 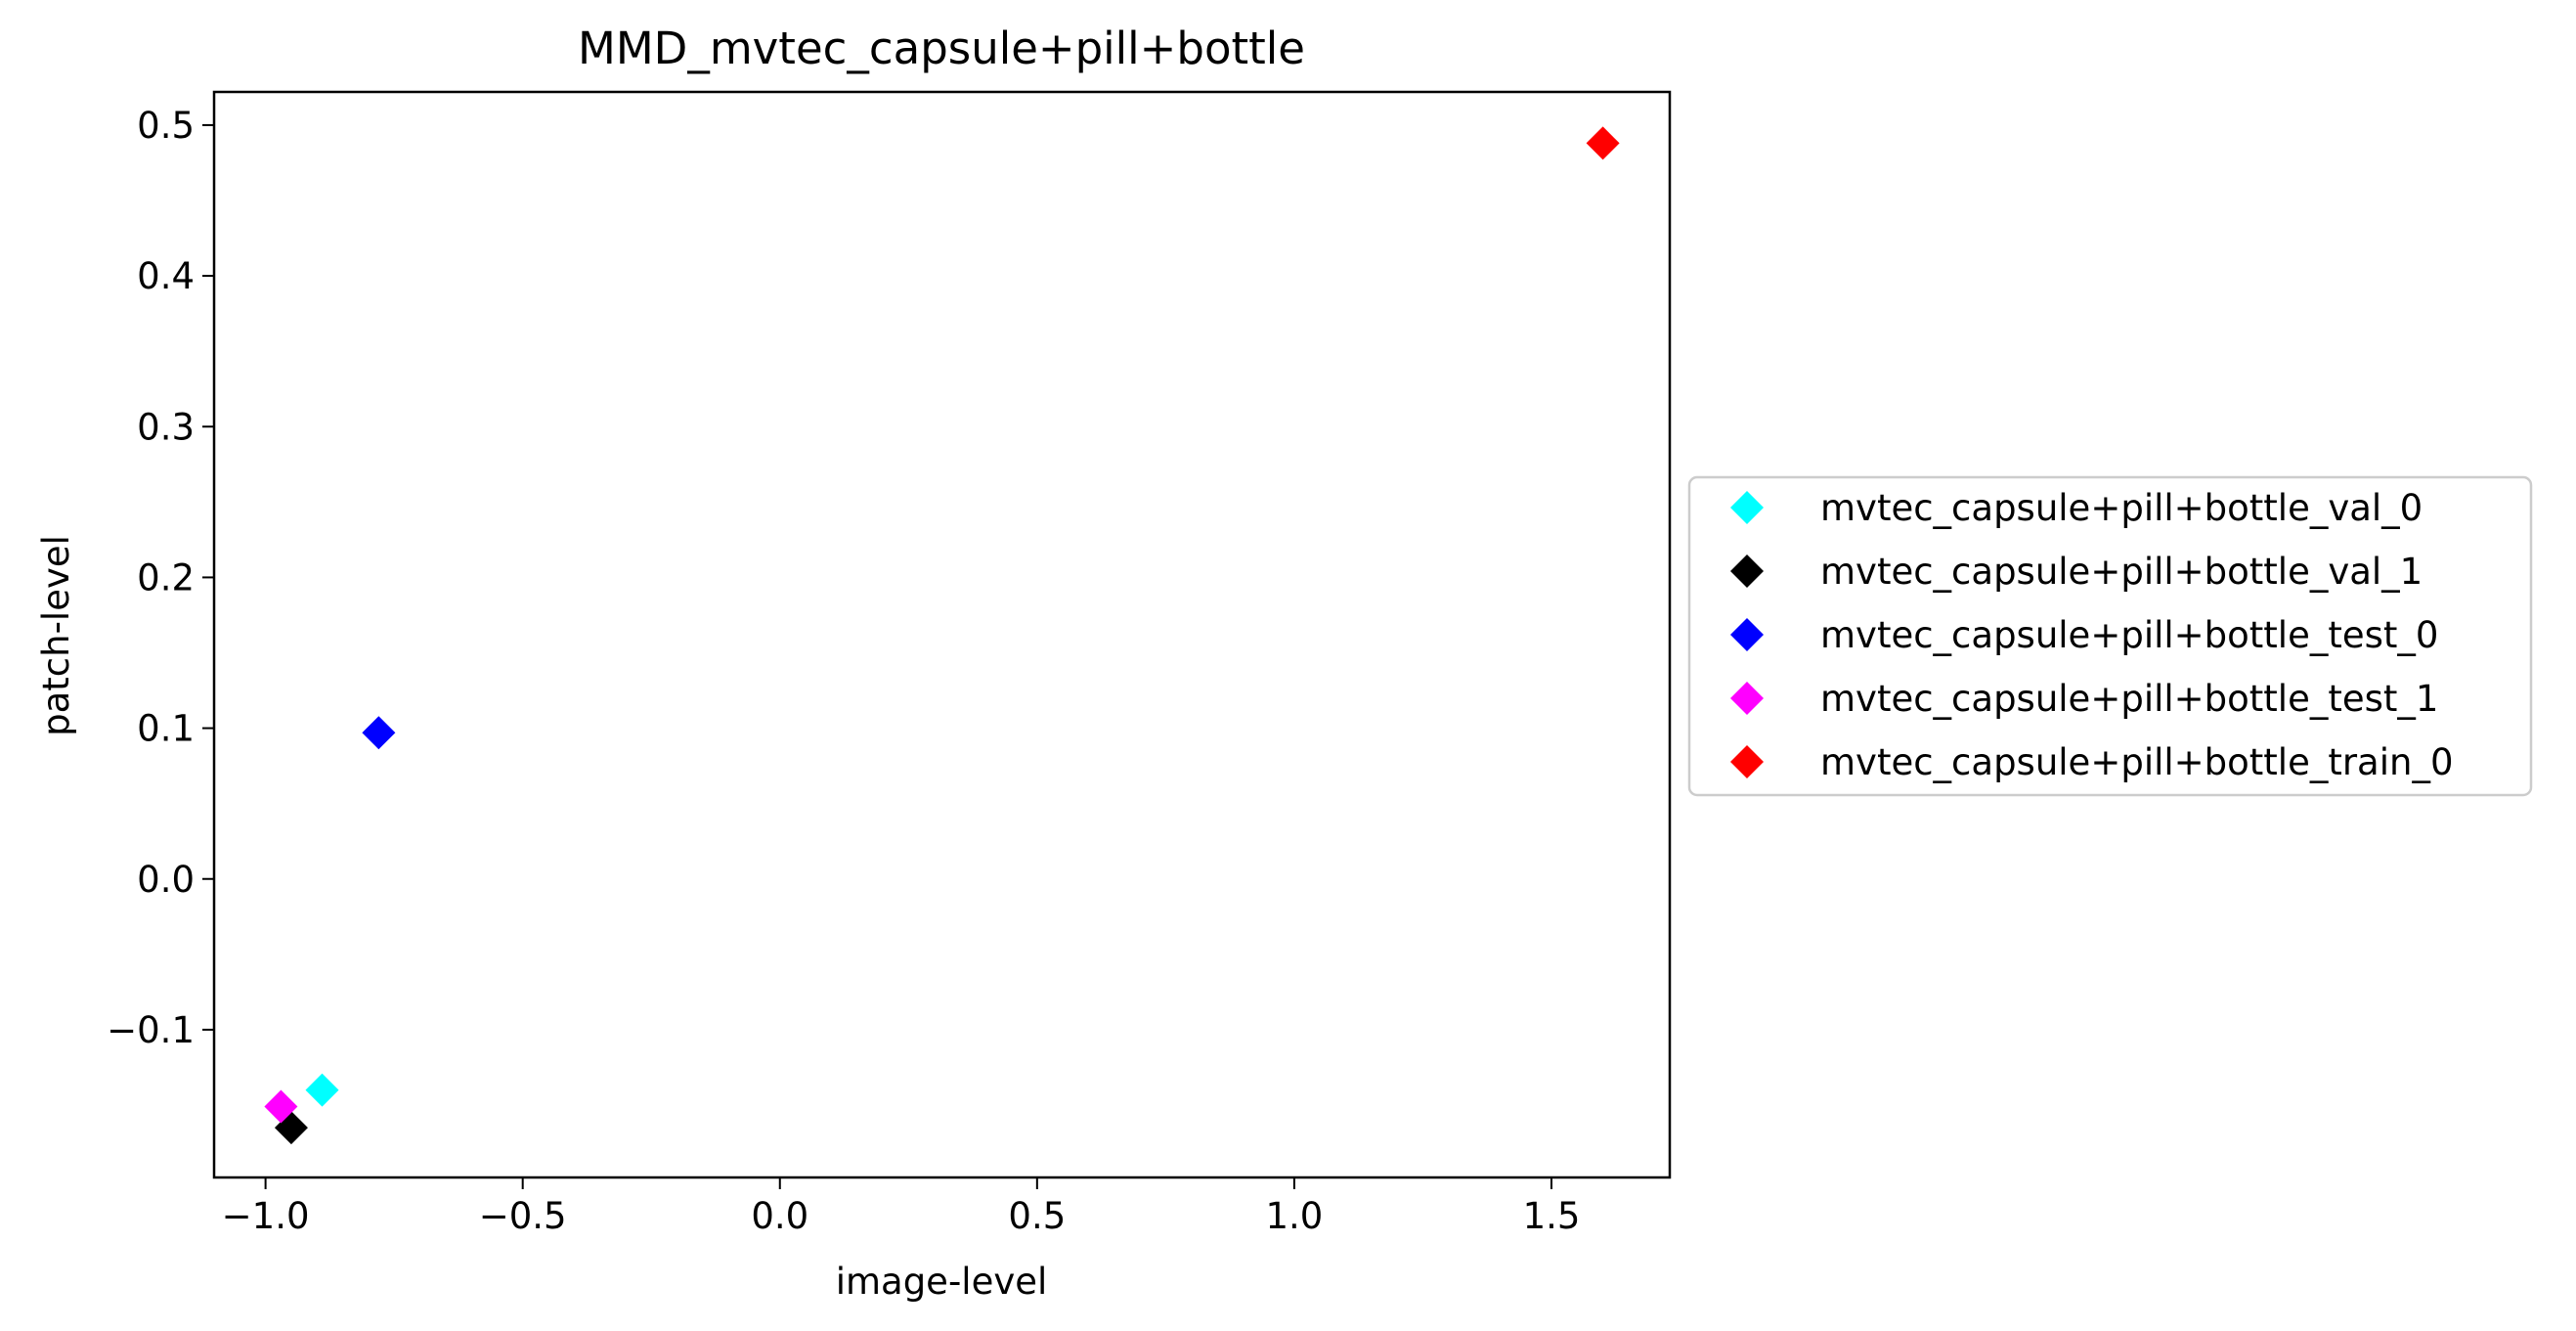 I want to click on y-tick-label: 0.0, so click(x=166, y=880).